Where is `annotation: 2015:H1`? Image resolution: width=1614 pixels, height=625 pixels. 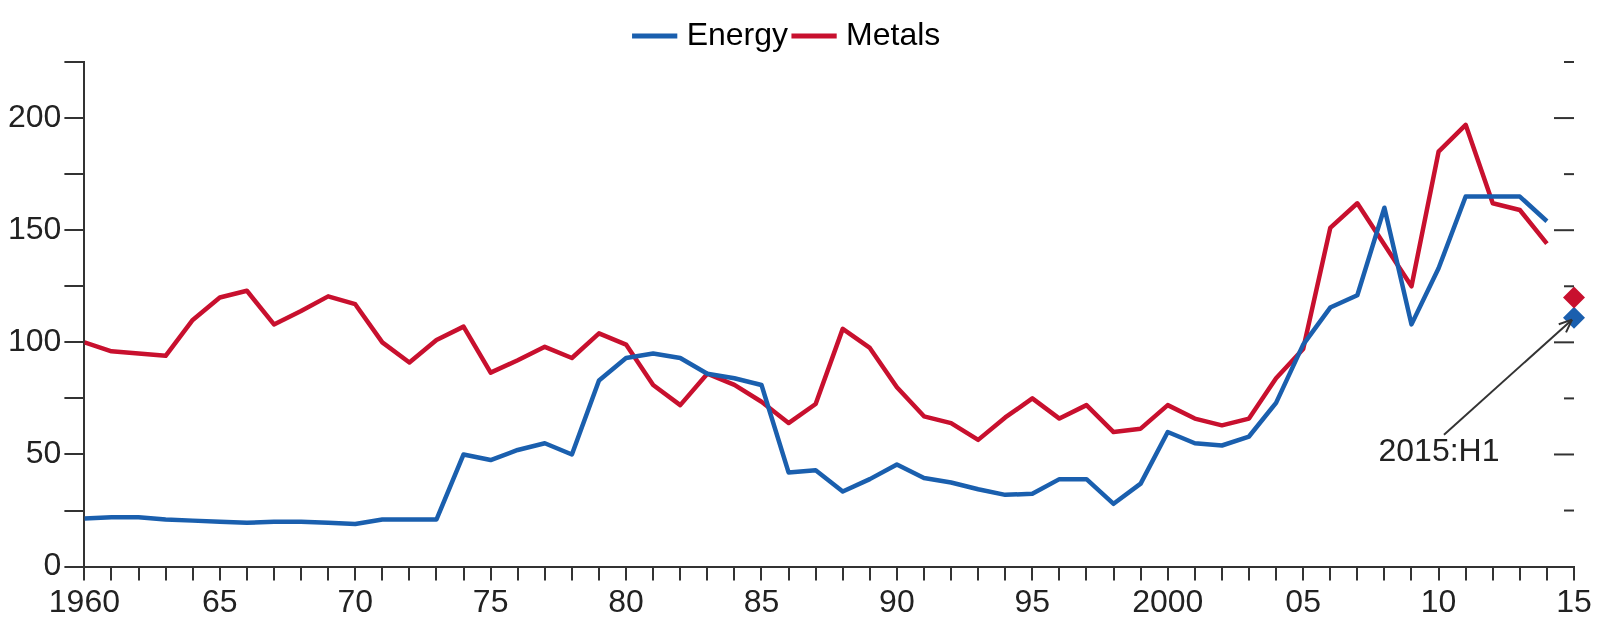 annotation: 2015:H1 is located at coordinates (1439, 450).